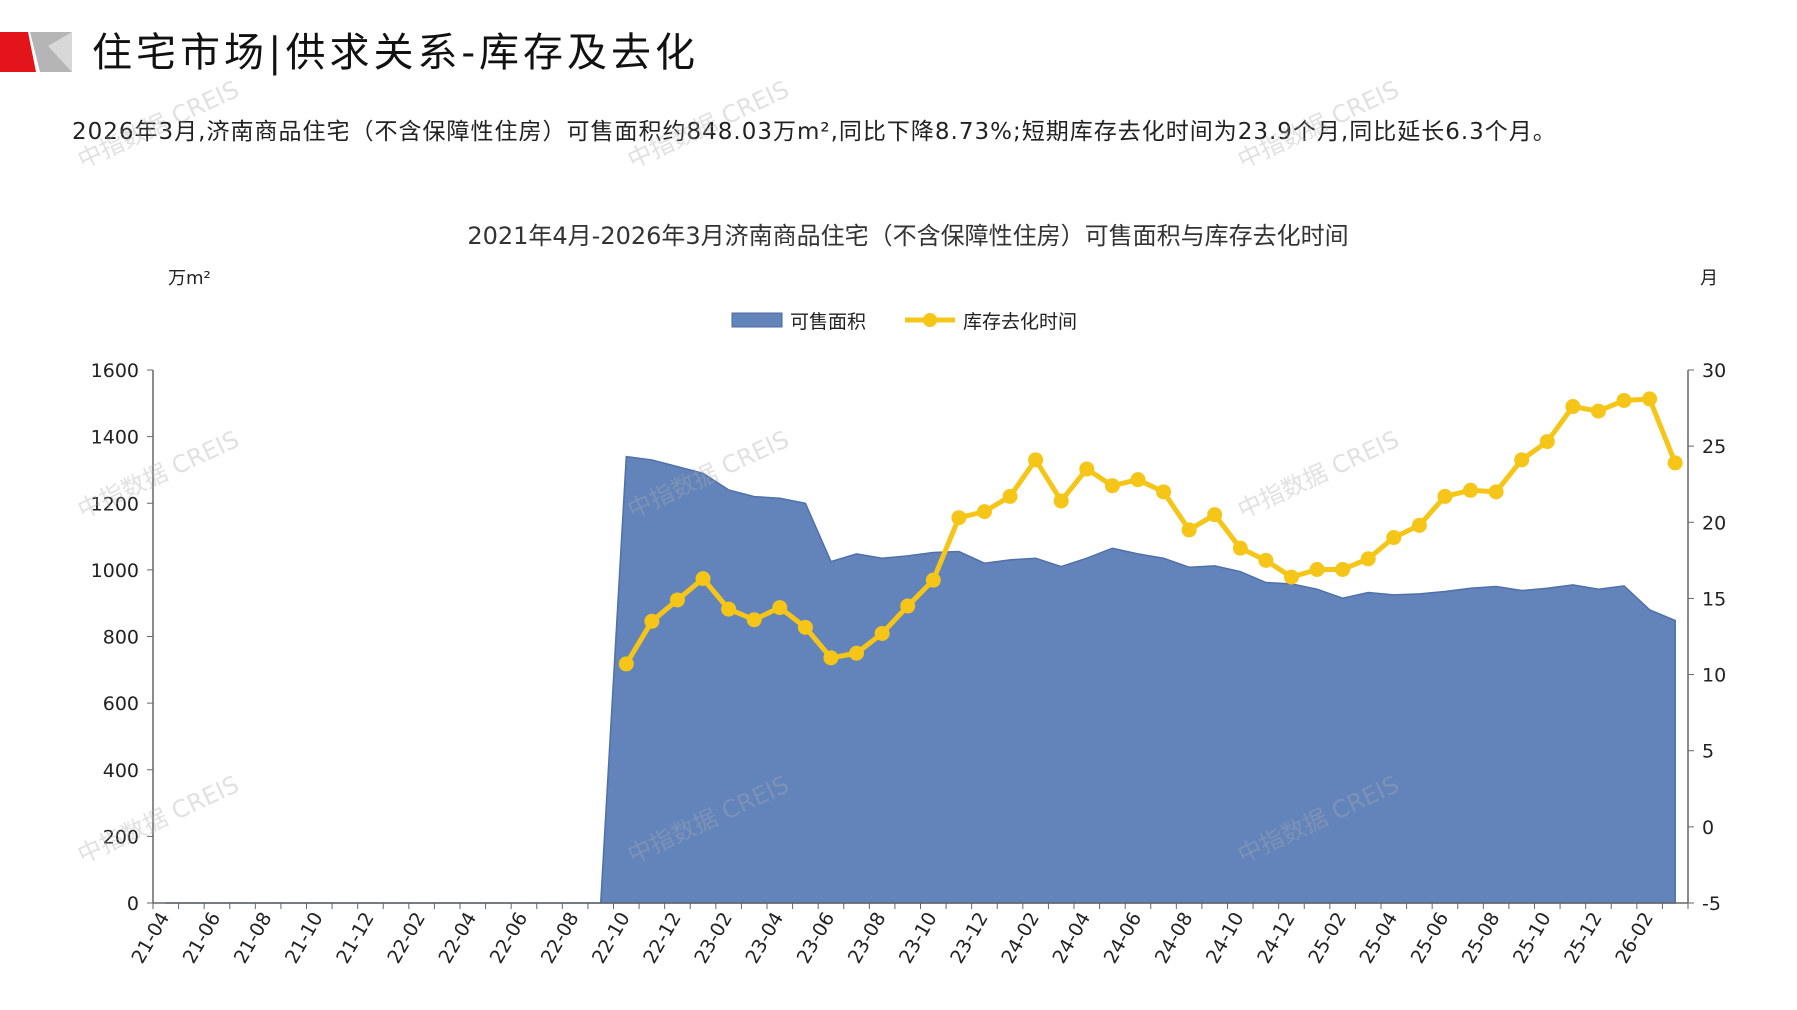 Image resolution: width=1797 pixels, height=1010 pixels. I want to click on y-left-tick-label: 200, so click(121, 837).